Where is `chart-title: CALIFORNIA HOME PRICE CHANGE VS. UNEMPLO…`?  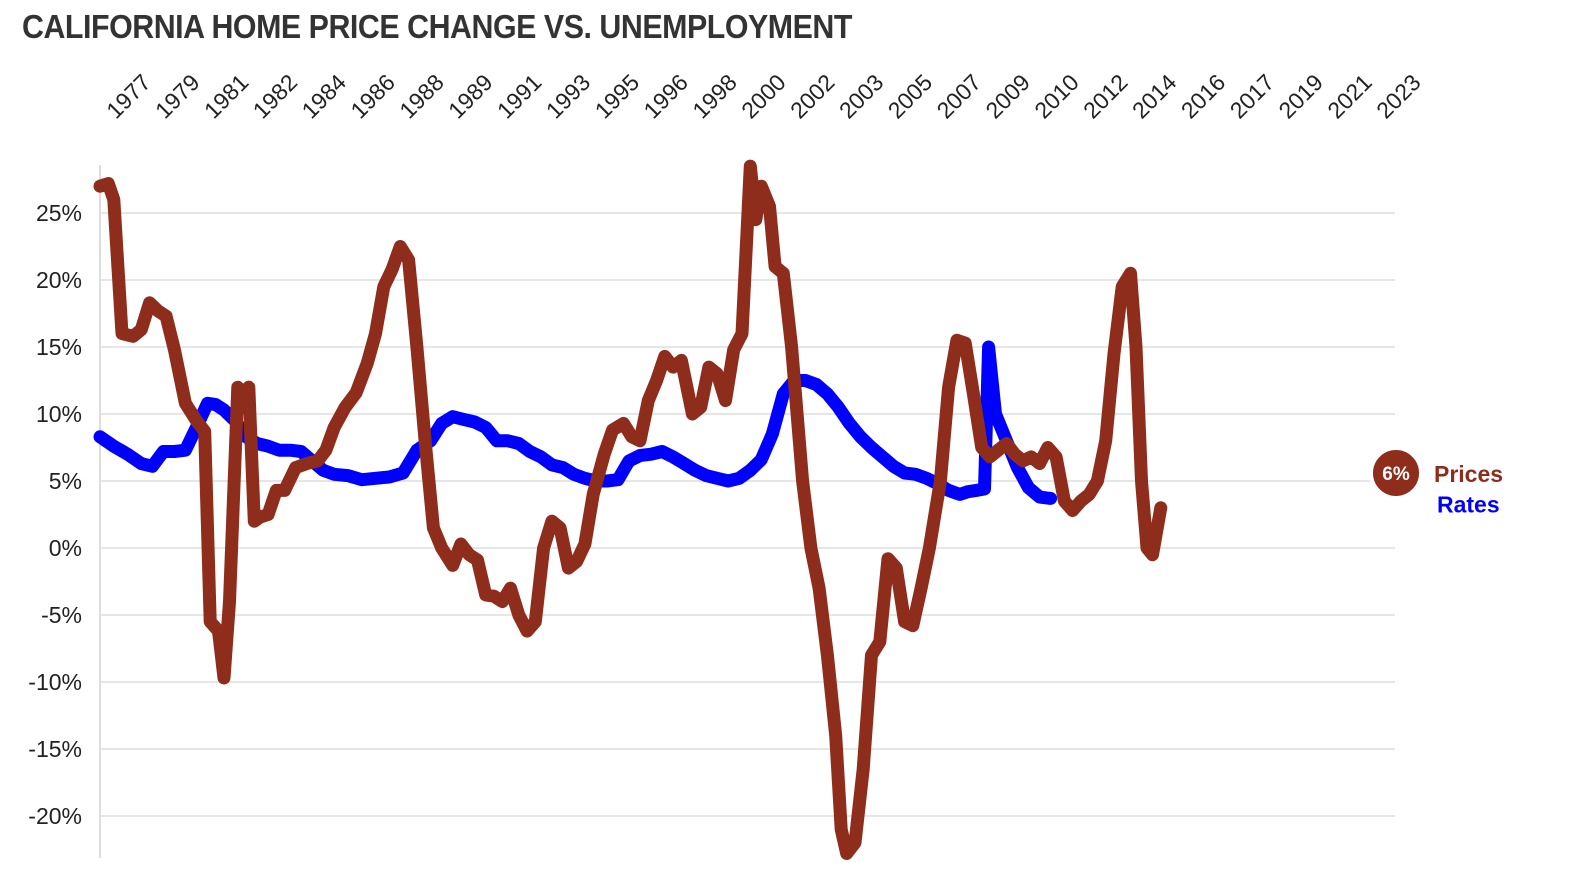
chart-title: CALIFORNIA HOME PRICE CHANGE VS. UNEMPLO… is located at coordinates (437, 26).